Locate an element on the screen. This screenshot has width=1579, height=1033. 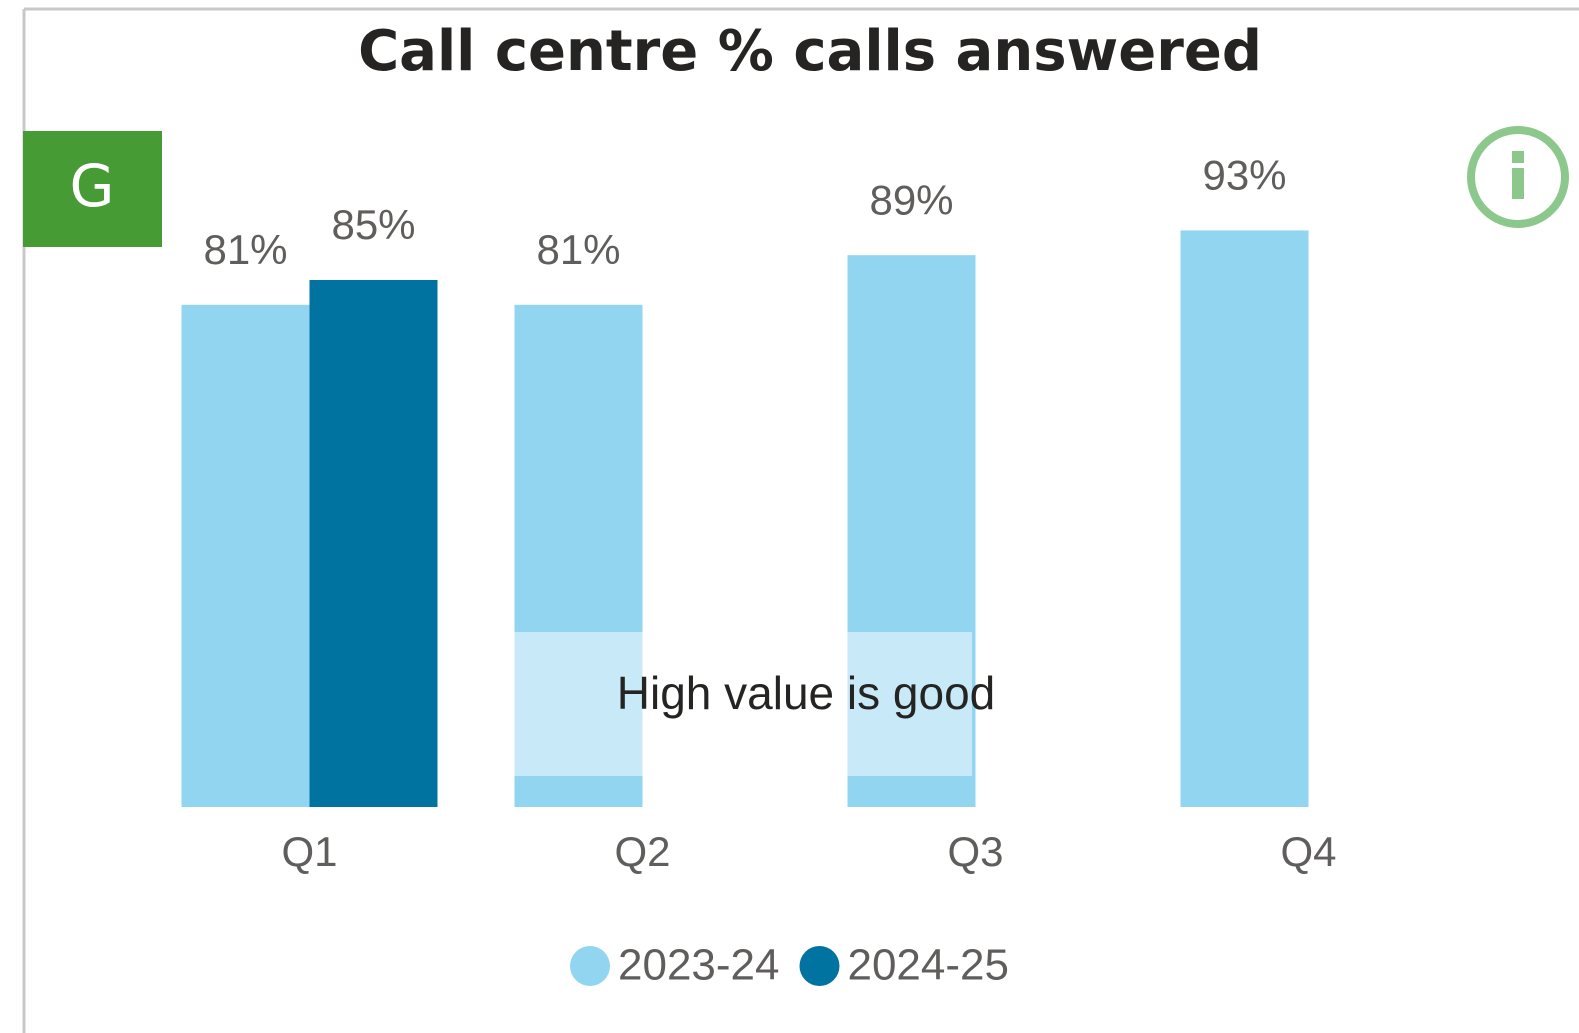
note-backdrop is located at coordinates (741, 704).